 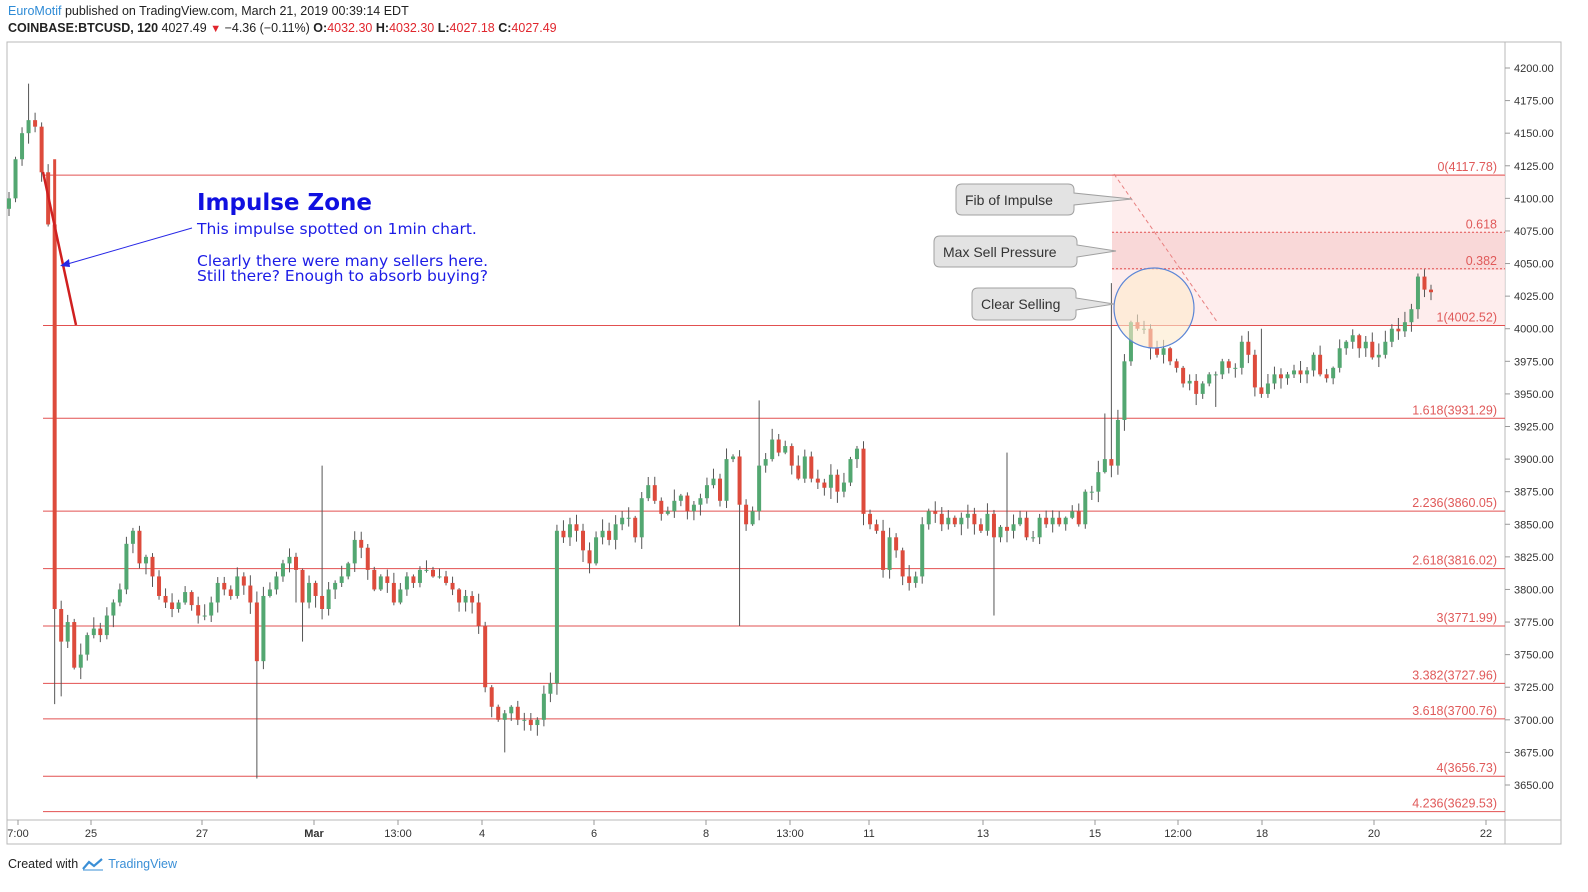 What do you see at coordinates (35, 11) in the screenshot?
I see `author-link: EuroMotif` at bounding box center [35, 11].